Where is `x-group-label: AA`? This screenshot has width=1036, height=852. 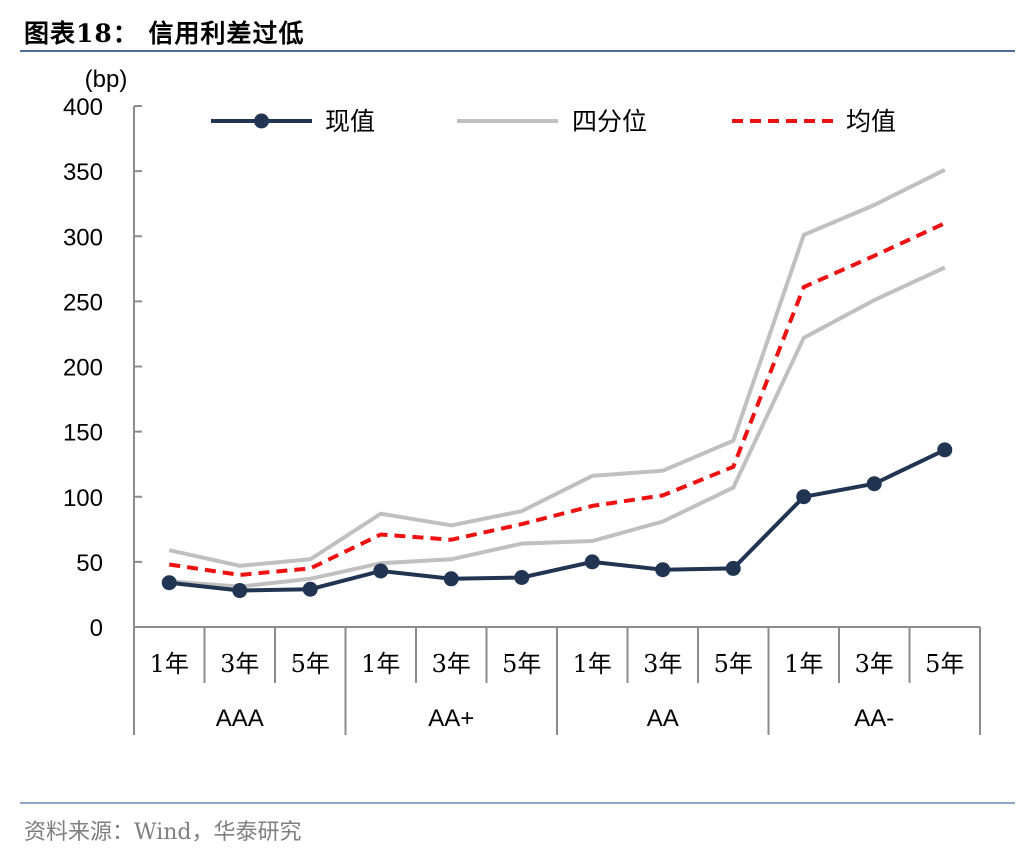
x-group-label: AA is located at coordinates (663, 718).